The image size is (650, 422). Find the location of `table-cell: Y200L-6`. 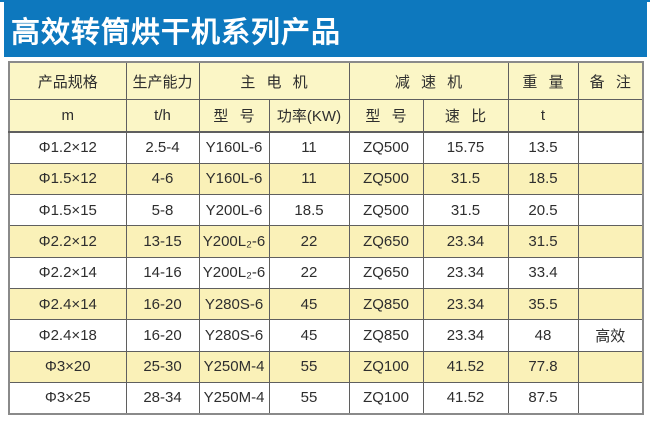

table-cell: Y200L-6 is located at coordinates (234, 210).